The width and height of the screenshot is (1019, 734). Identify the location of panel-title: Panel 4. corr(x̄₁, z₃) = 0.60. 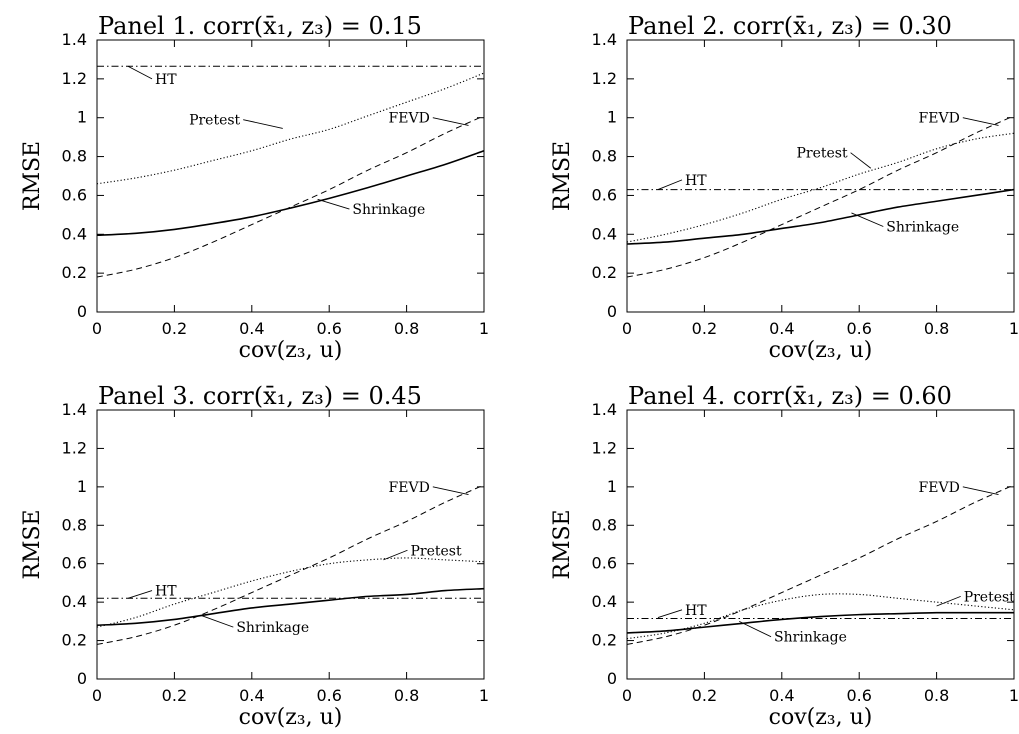
(790, 396).